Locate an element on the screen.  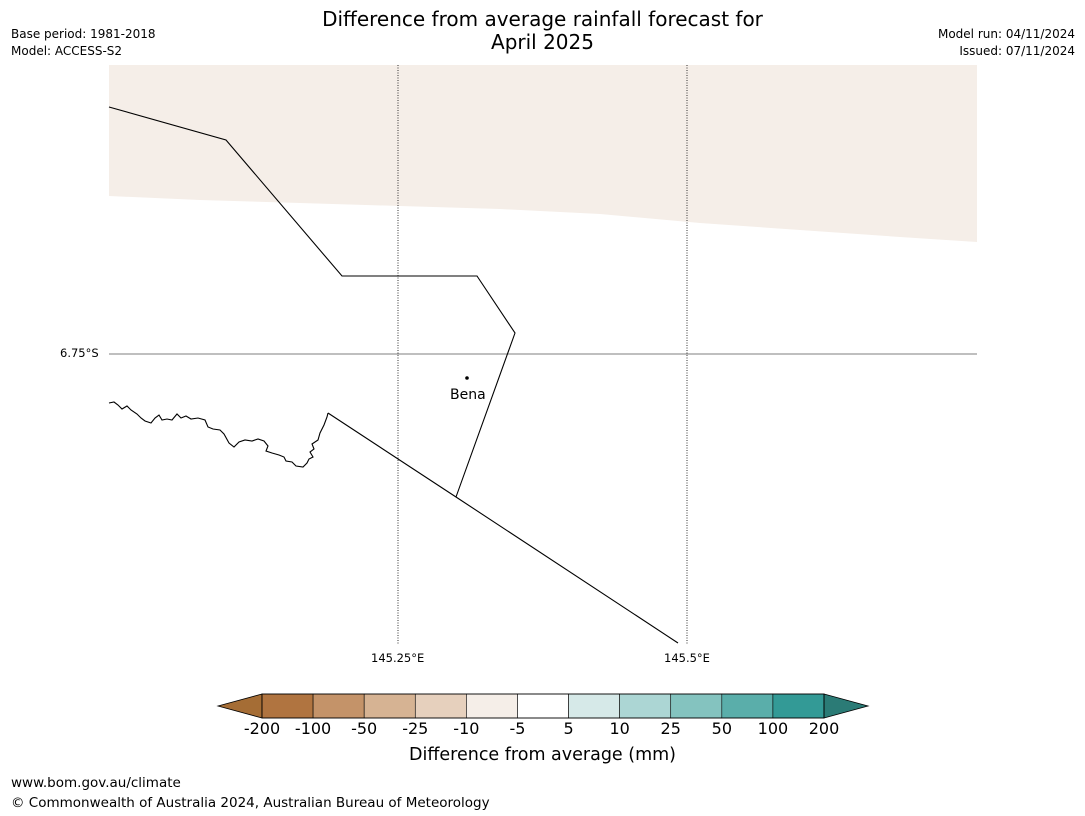
colorbar-tick-label: 5 is located at coordinates (568, 728).